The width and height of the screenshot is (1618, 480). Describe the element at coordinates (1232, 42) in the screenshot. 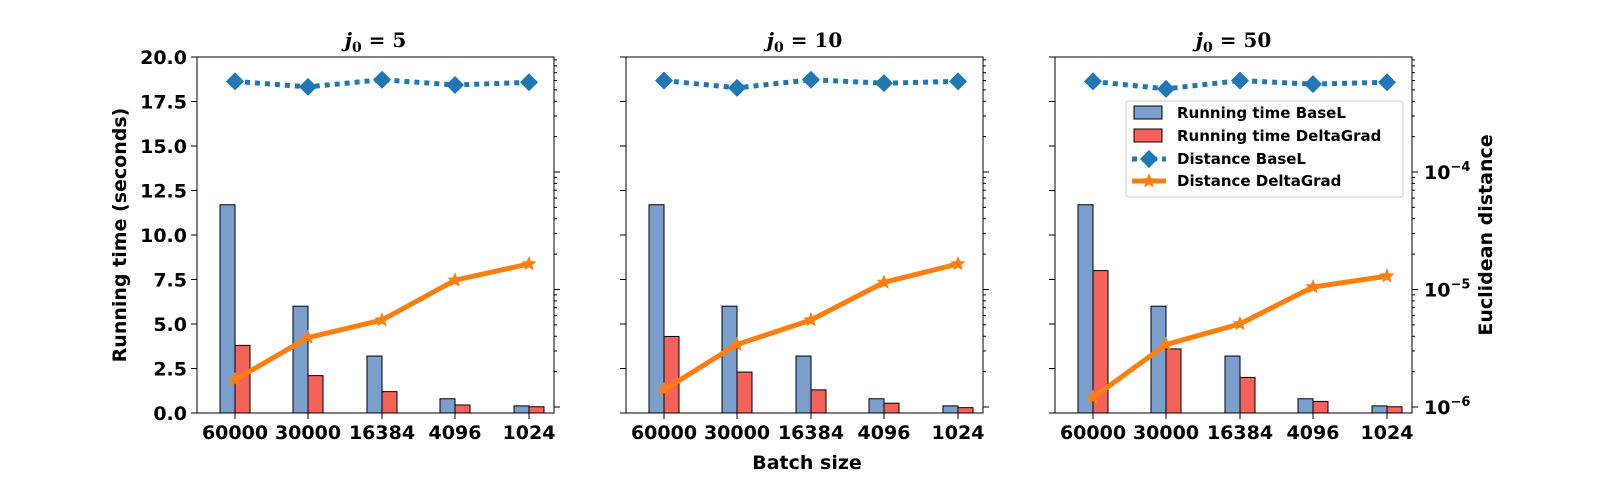

I see `panel-title: j0 = 50` at that location.